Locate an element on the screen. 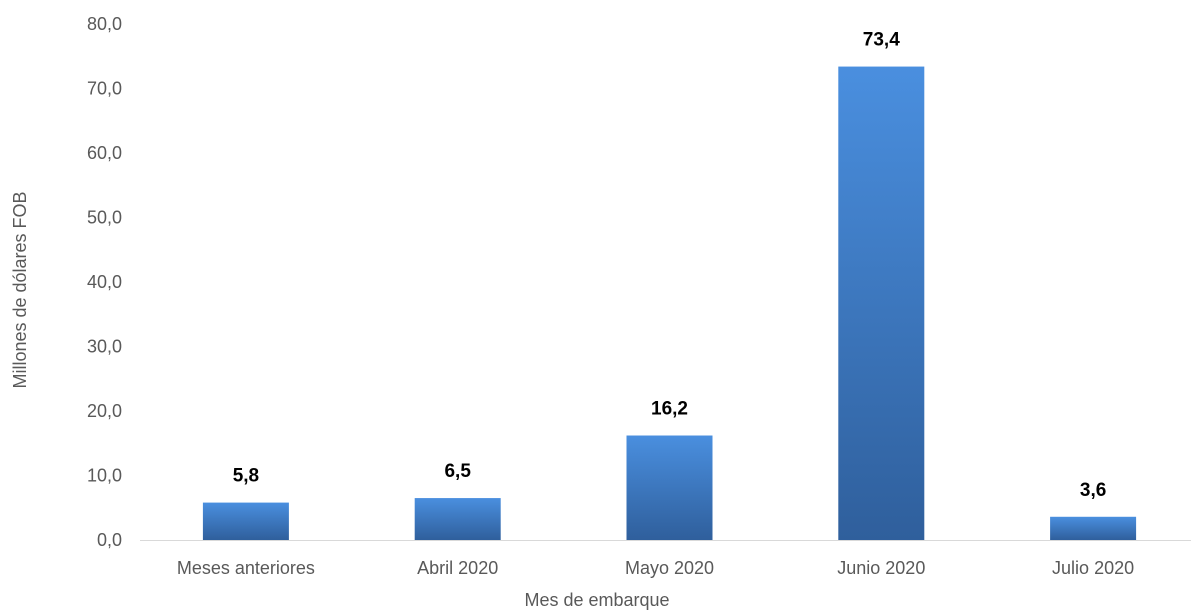  y-axis-ticks: 0,0 10,0 20,0 30,0 40,0 50,0 60,0 70,0 80,0 is located at coordinates (104, 282).